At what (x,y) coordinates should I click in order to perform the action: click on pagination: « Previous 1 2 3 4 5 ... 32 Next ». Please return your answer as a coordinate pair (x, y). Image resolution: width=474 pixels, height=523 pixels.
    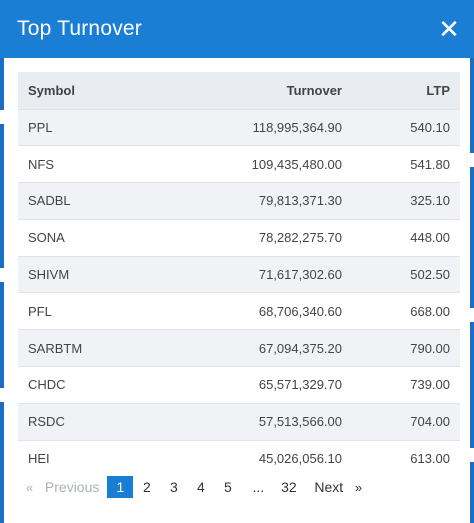
    Looking at the image, I should click on (193, 487).